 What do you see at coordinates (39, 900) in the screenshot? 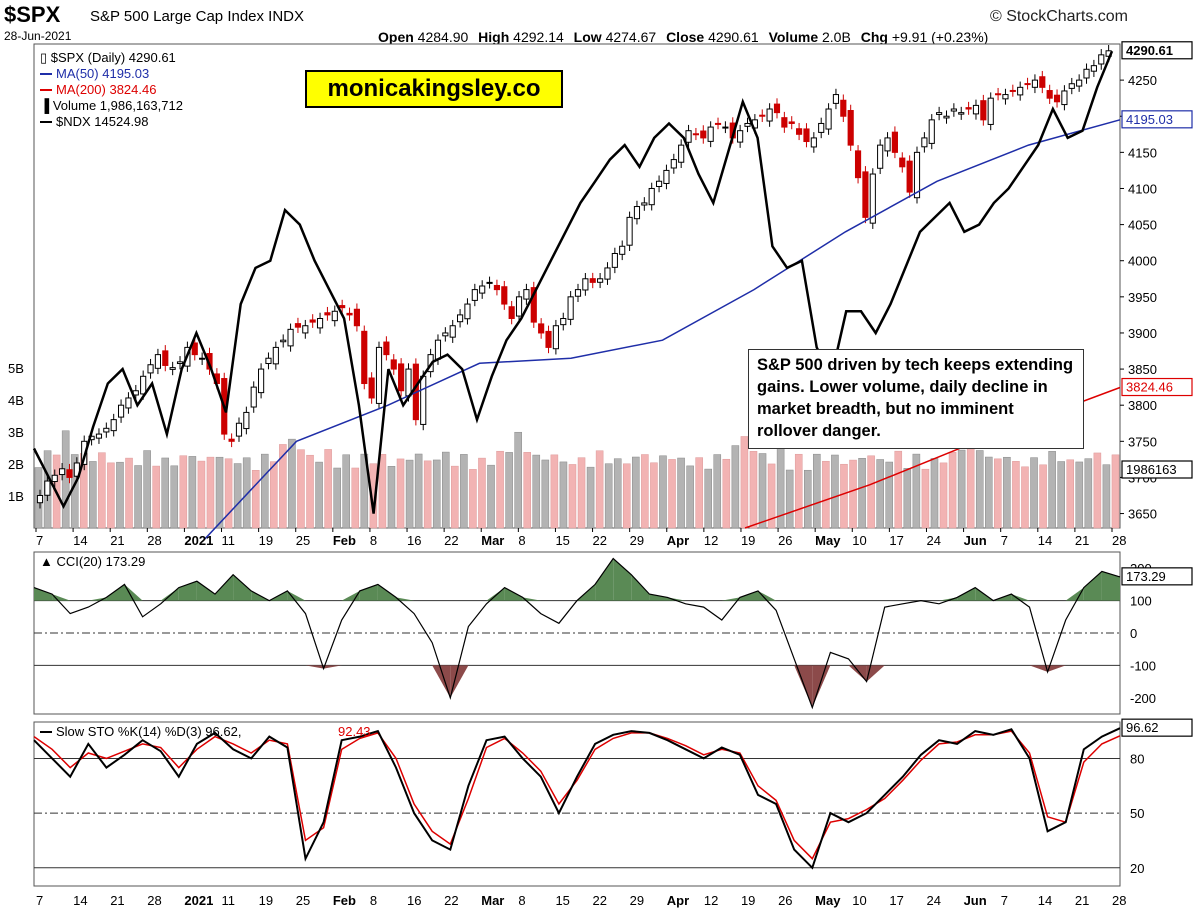
I see `x-tick-label-bottom: 7` at bounding box center [39, 900].